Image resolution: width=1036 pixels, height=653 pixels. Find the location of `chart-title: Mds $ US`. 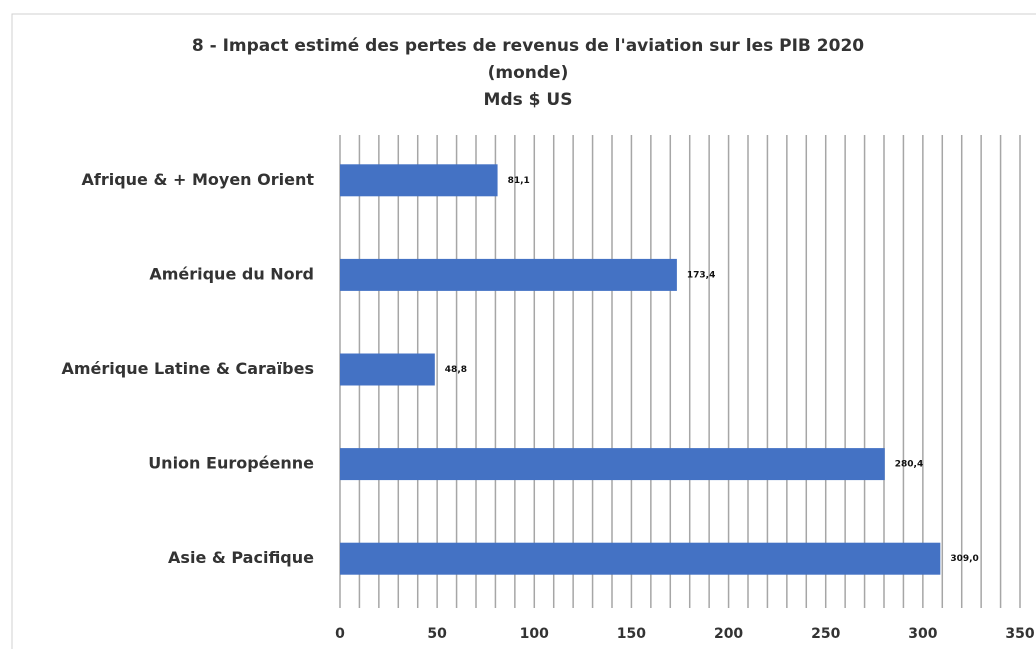

chart-title: Mds $ US is located at coordinates (528, 100).